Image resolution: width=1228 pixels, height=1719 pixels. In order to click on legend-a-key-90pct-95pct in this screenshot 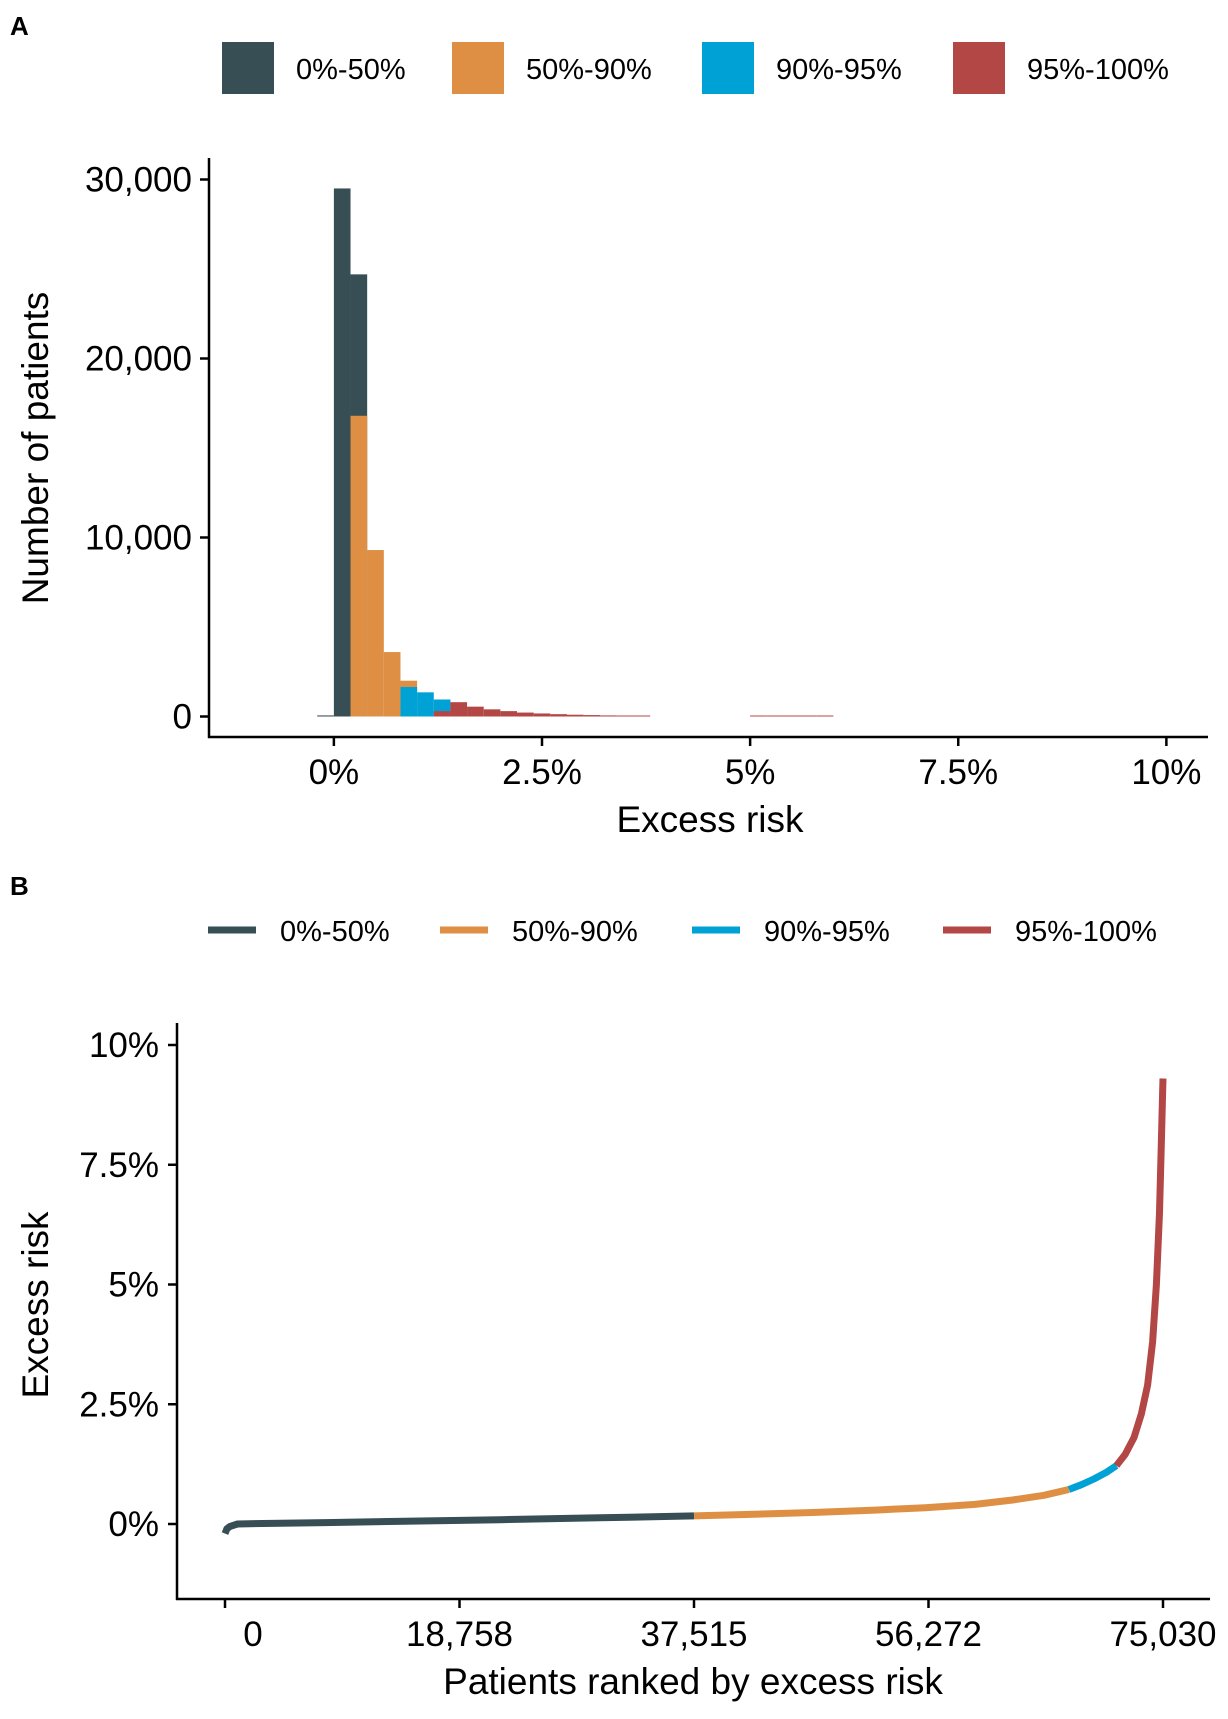, I will do `click(728, 68)`.